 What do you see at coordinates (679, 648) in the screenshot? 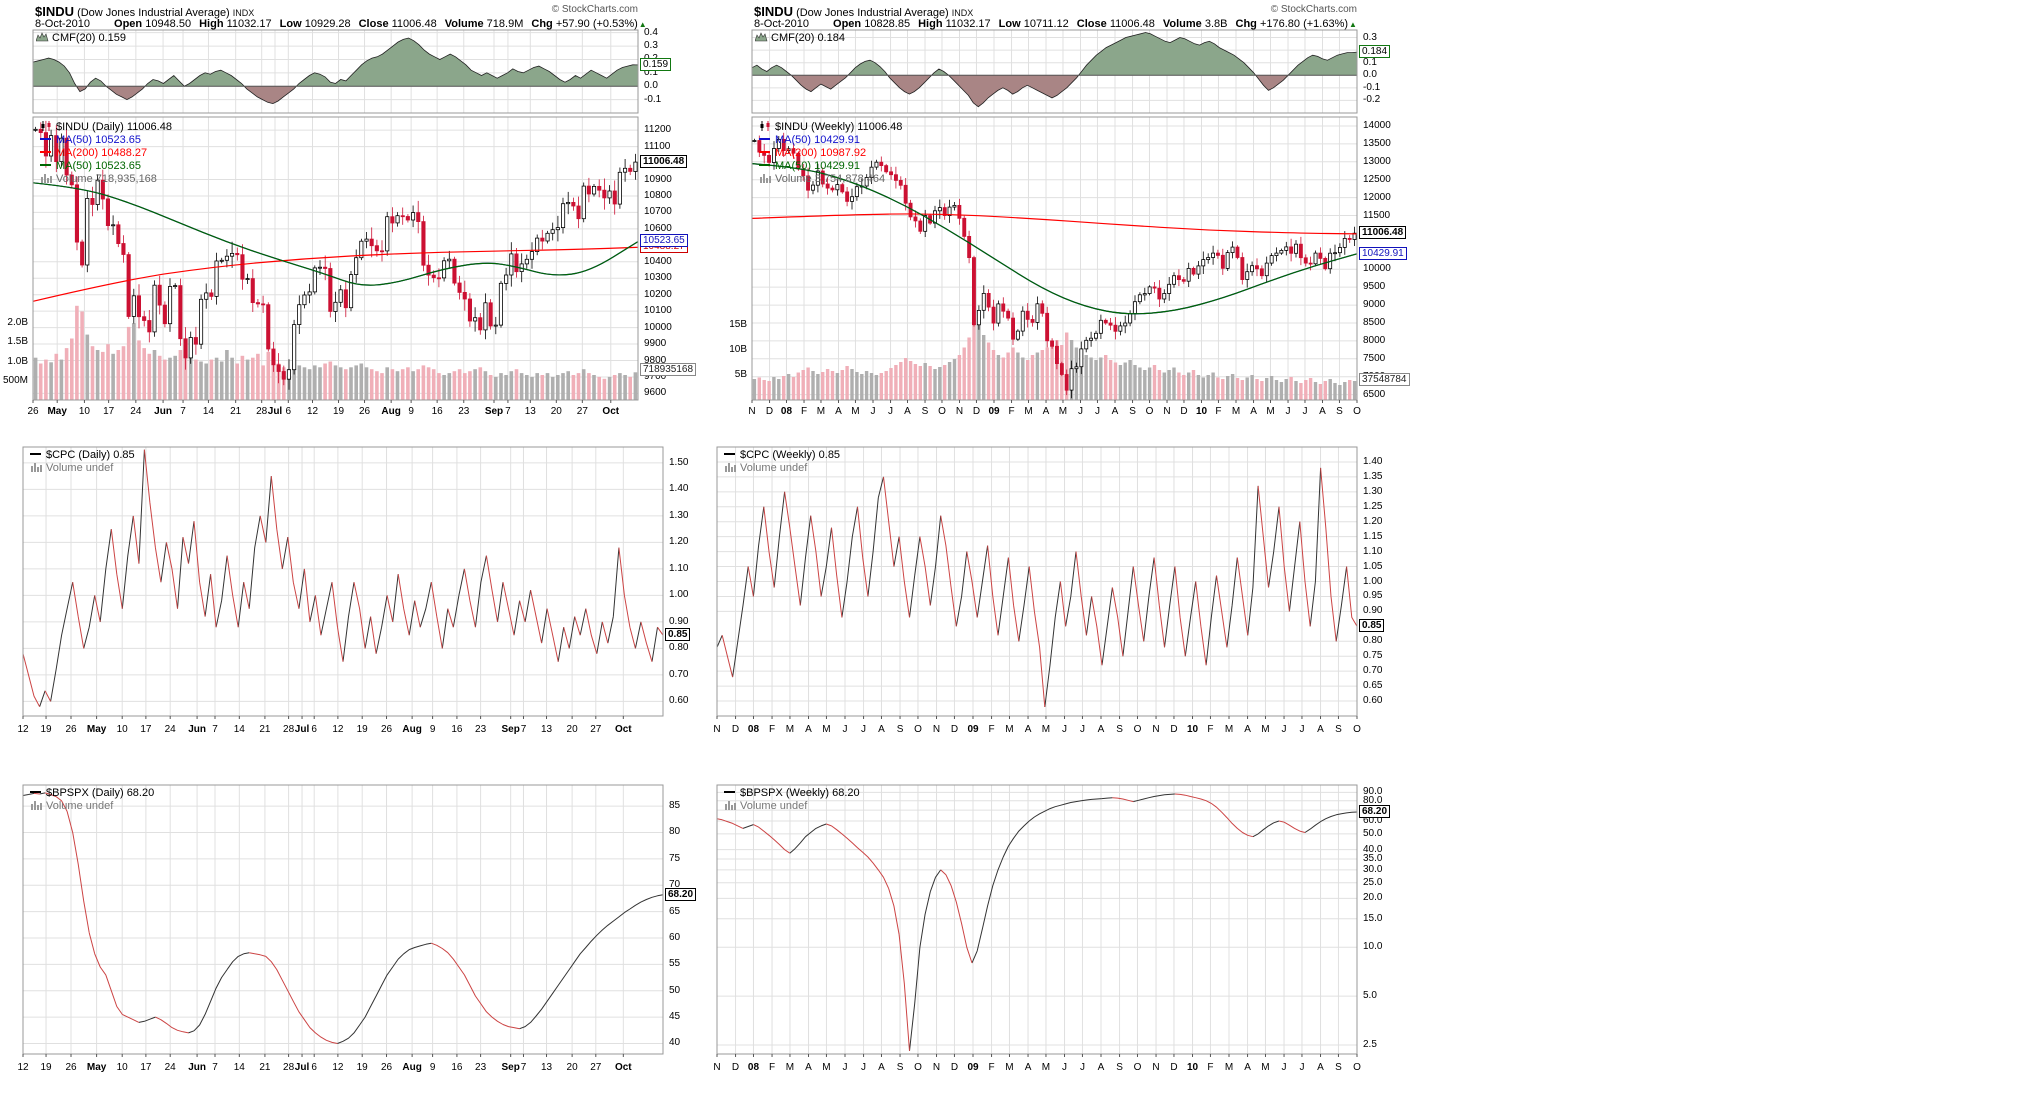
I see `y-tick-label: 0.80` at bounding box center [679, 648].